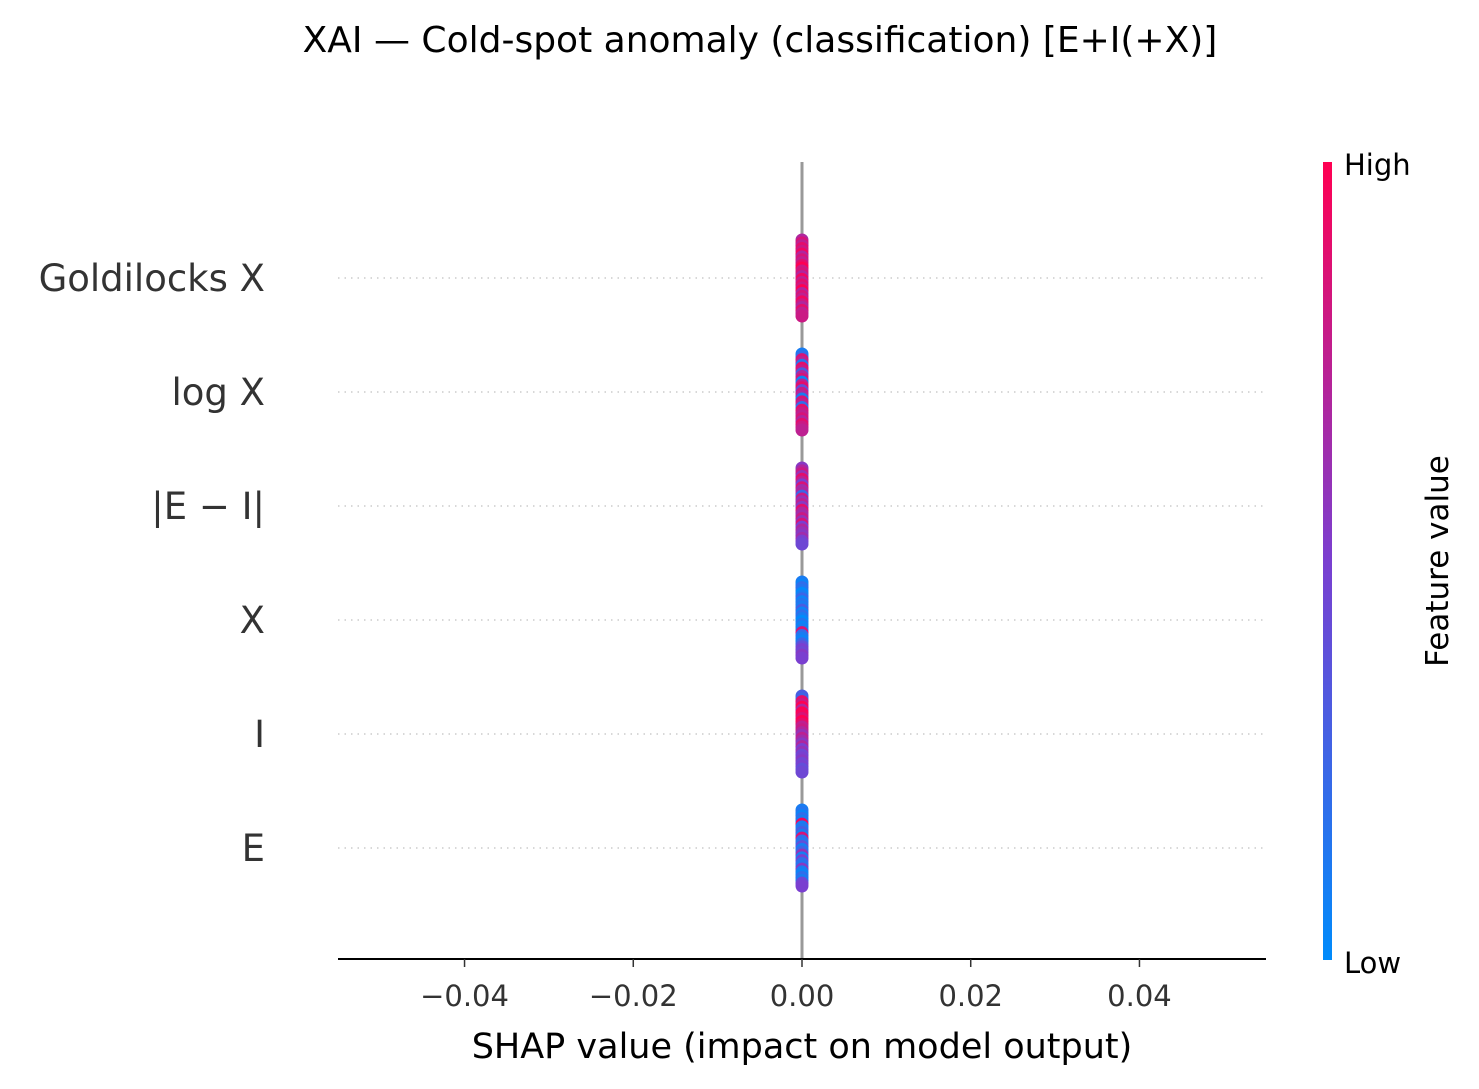 The image size is (1479, 1089). Describe the element at coordinates (218, 392) in the screenshot. I see `feature-label: log X` at that location.